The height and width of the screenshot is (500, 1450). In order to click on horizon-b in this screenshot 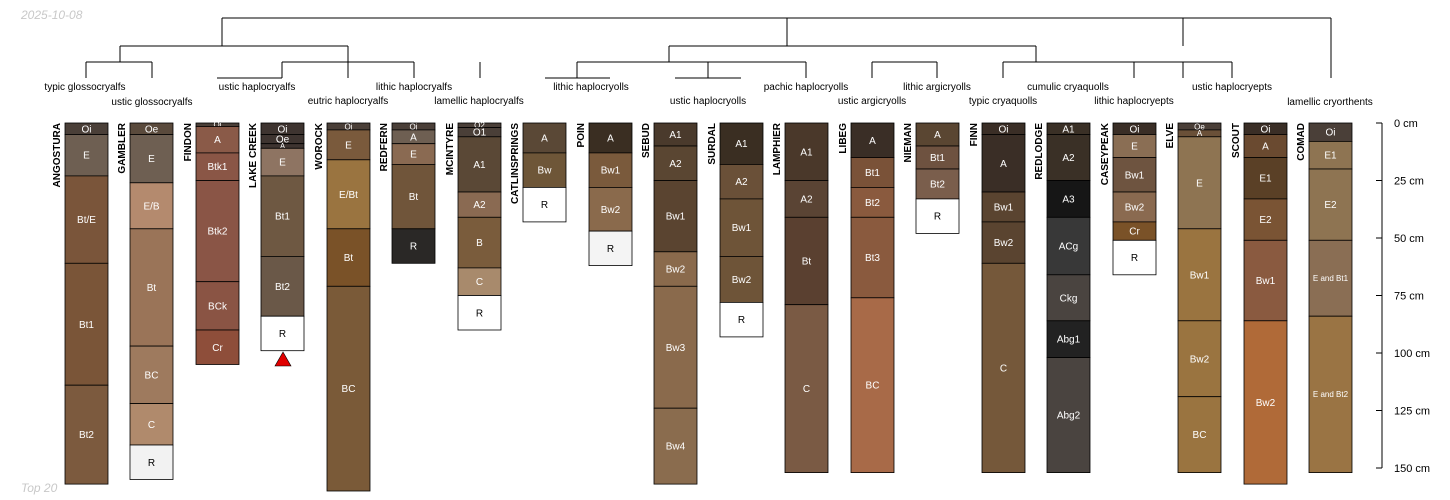, I will do `click(479, 242)`.